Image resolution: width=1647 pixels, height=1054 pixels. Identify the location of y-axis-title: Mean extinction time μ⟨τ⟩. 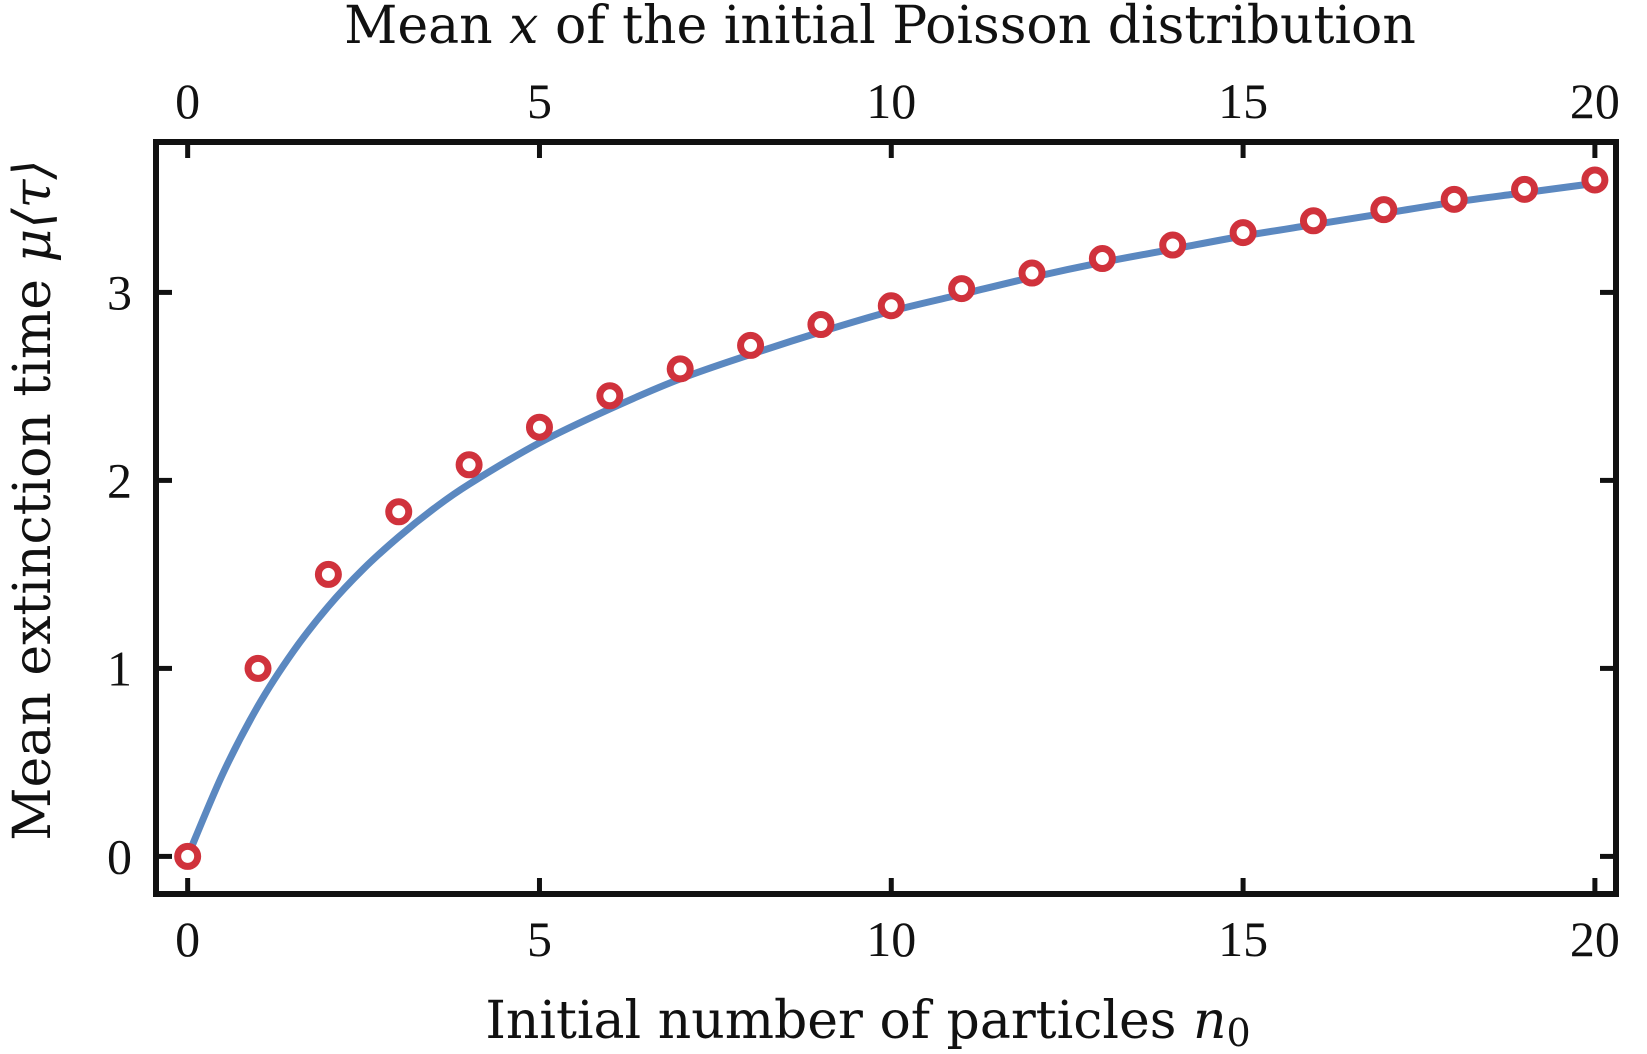
(33, 499).